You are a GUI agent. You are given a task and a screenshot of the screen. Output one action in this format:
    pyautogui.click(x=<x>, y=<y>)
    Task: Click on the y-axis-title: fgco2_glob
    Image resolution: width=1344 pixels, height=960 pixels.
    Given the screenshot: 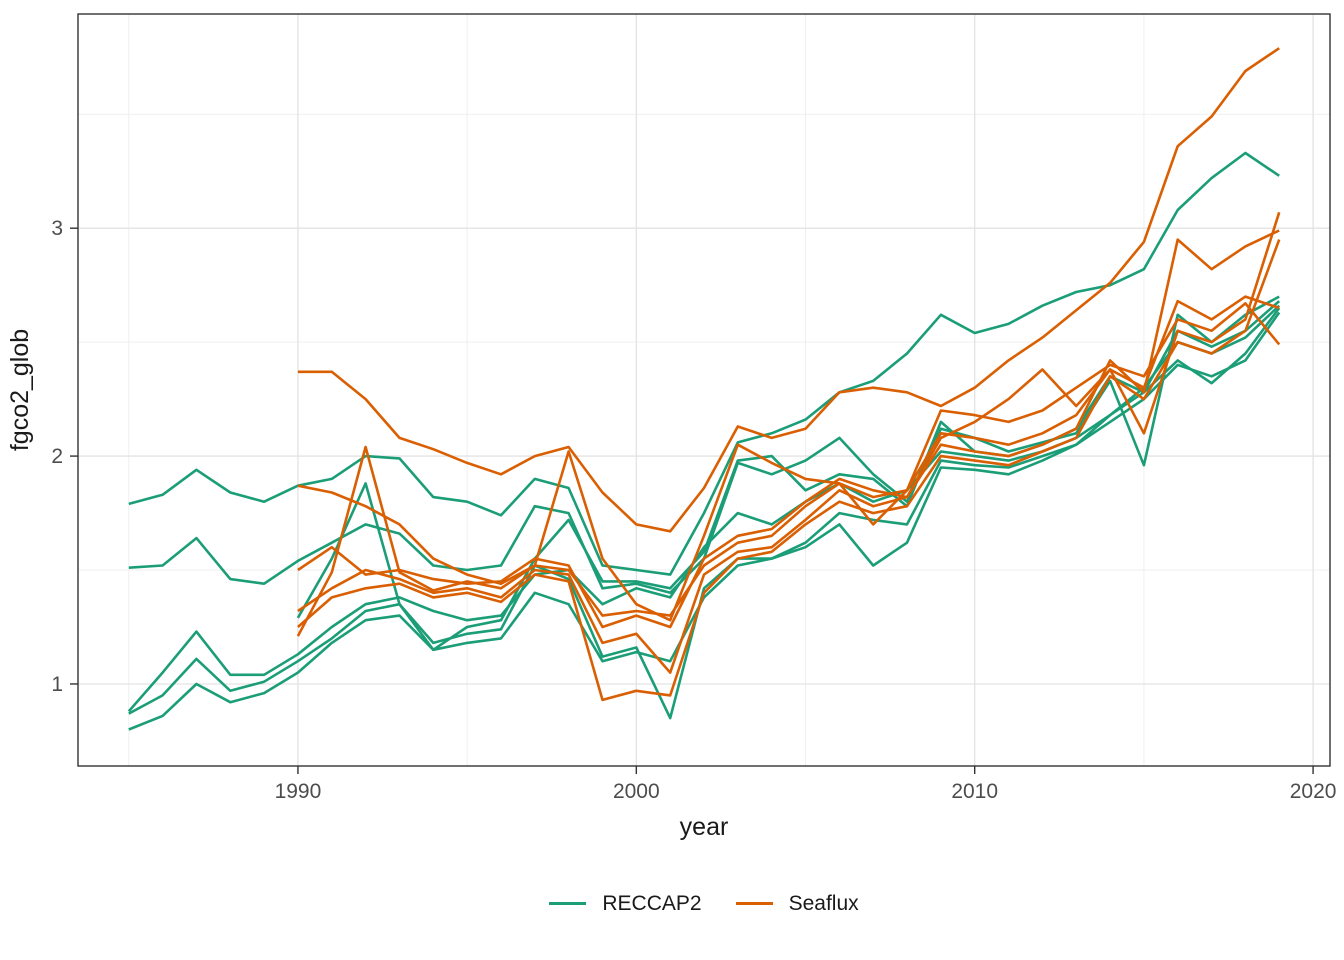 What is the action you would take?
    pyautogui.click(x=20, y=390)
    